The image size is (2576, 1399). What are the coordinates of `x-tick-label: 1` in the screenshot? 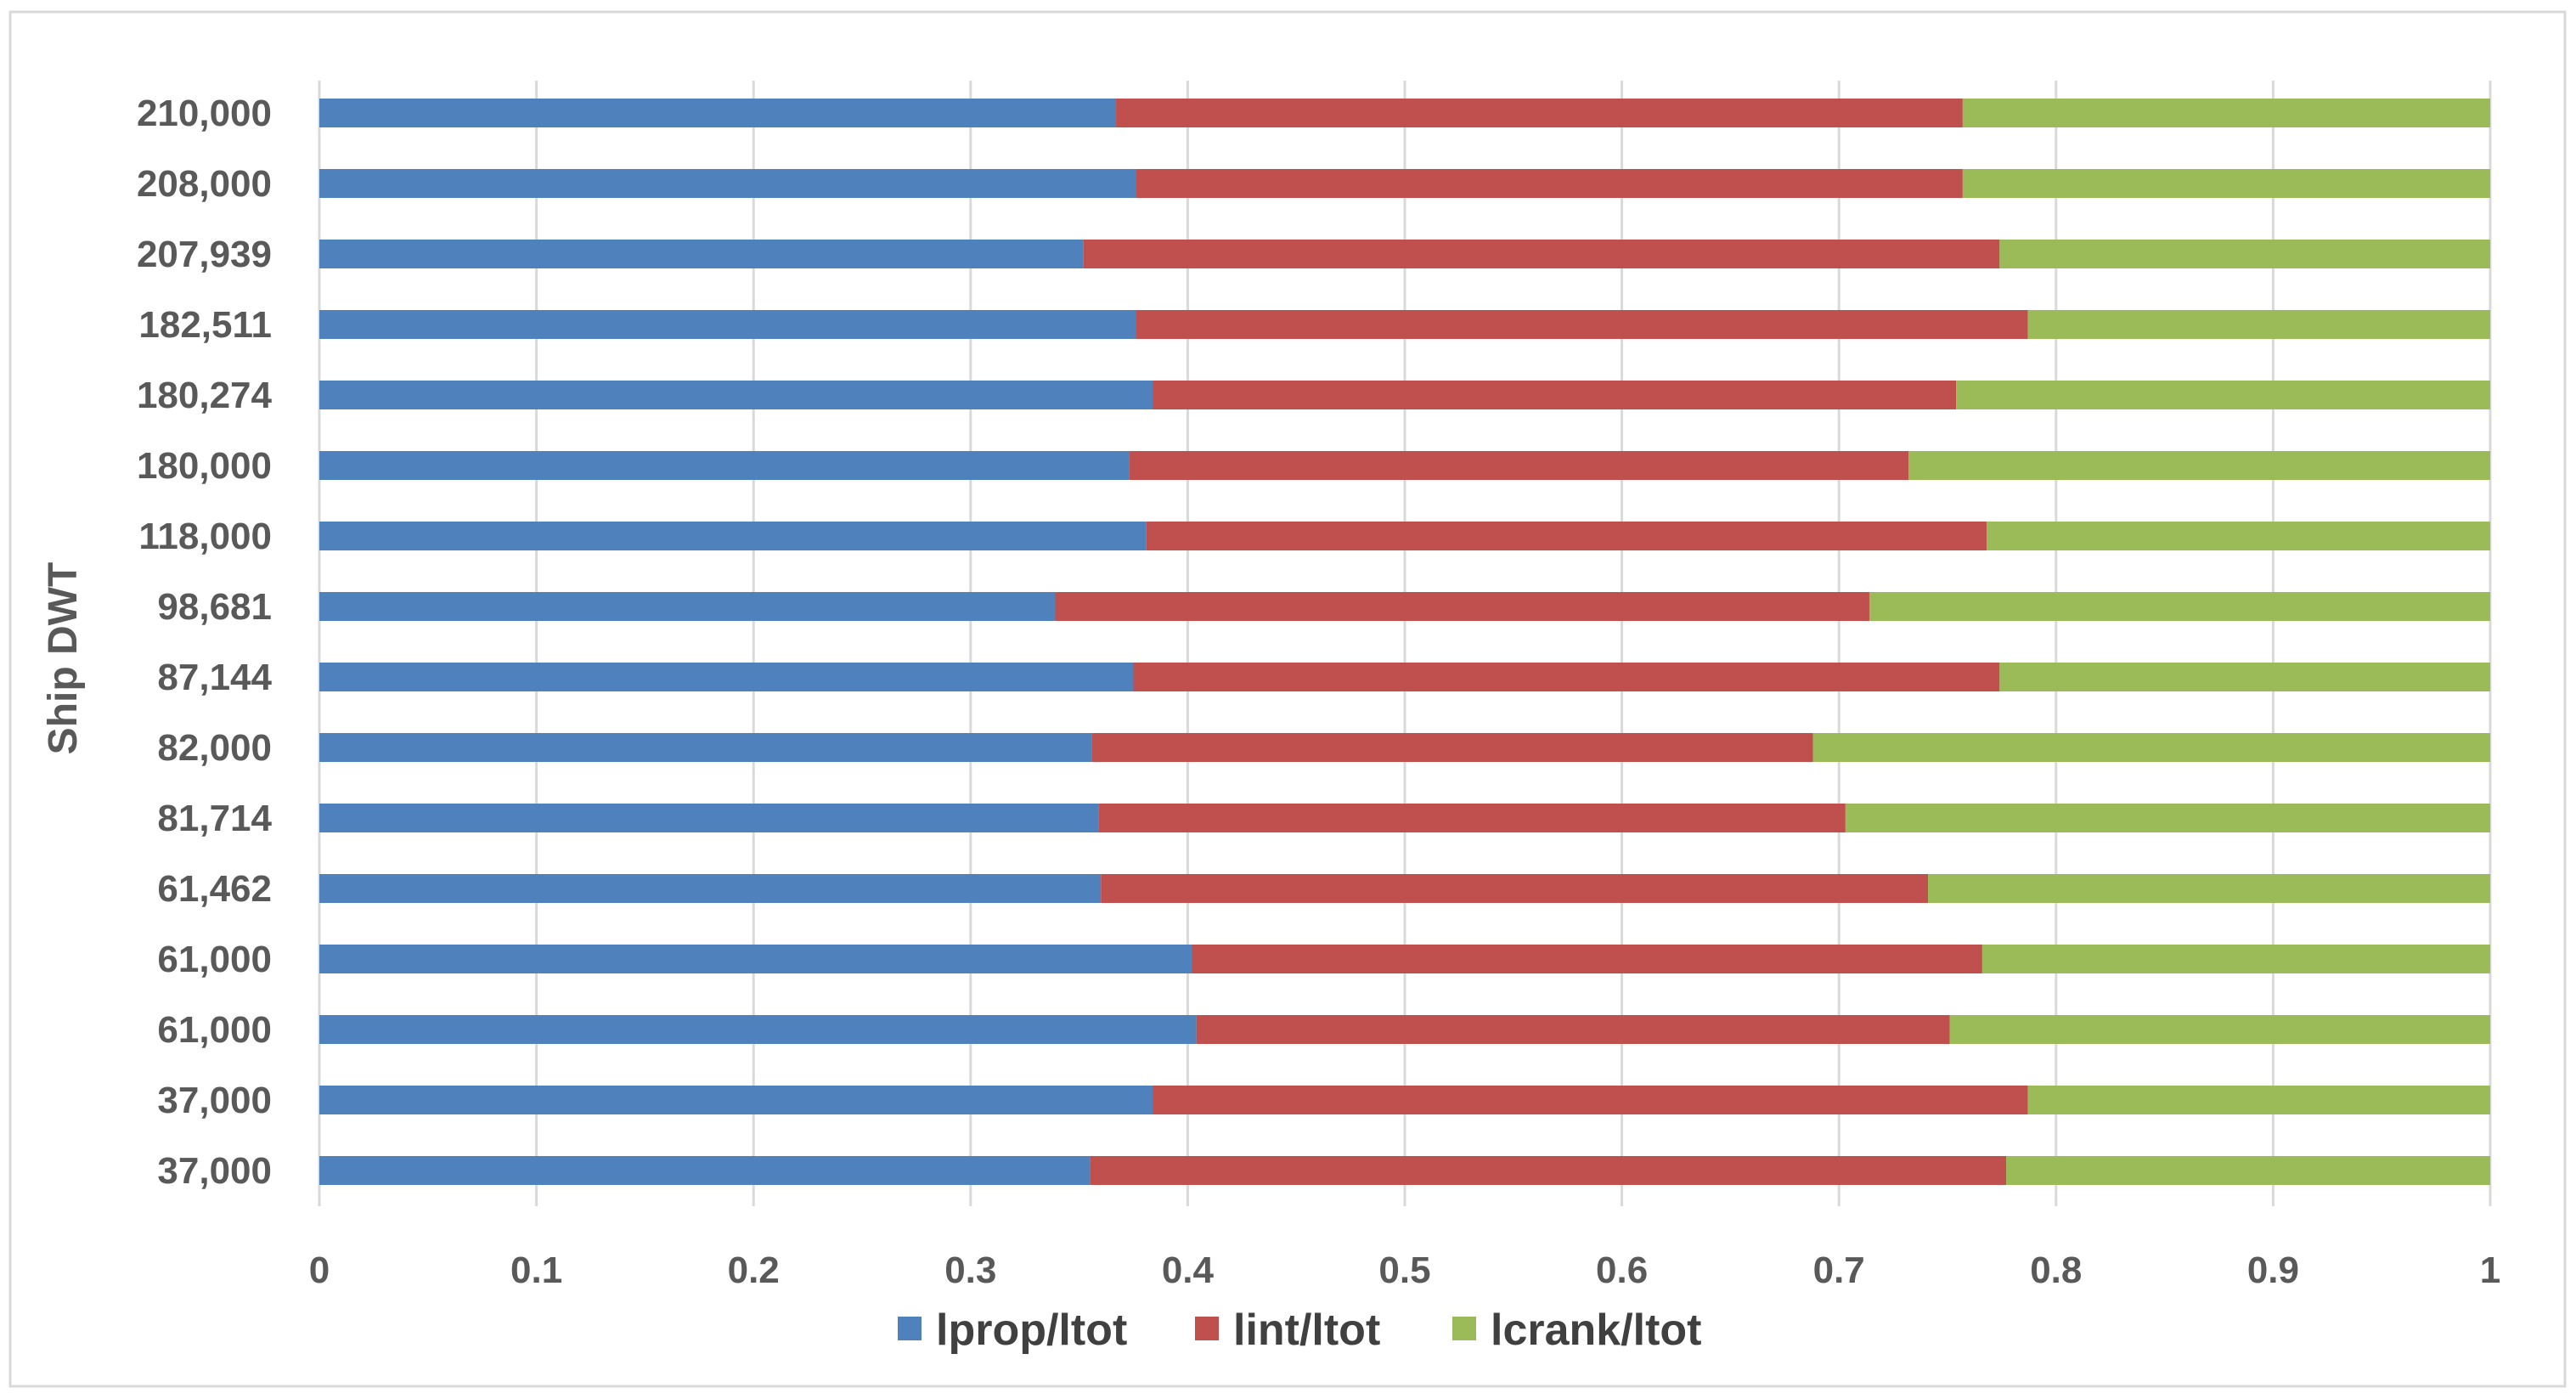 It's located at (2490, 1271).